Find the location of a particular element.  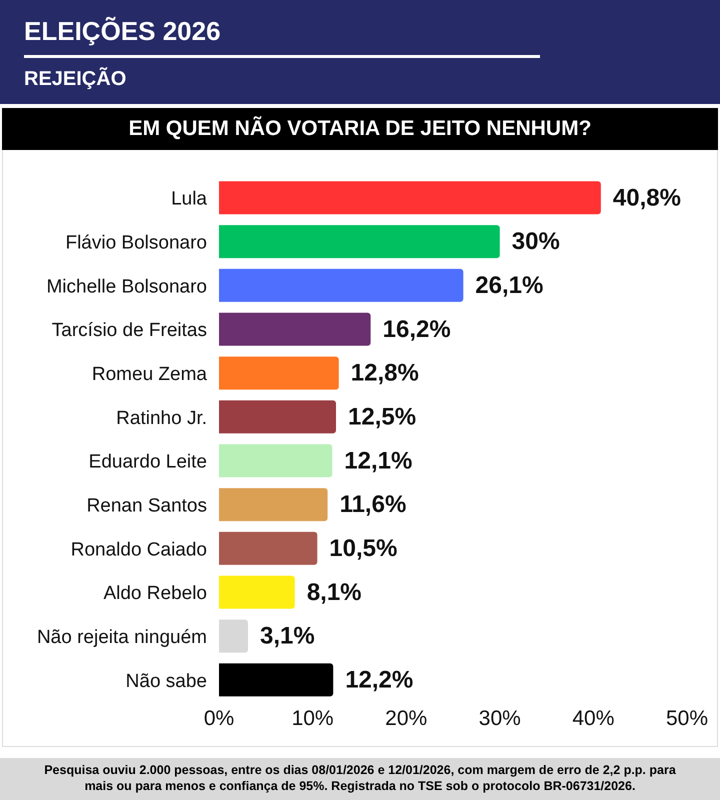

y-tick-label: Não sabe is located at coordinates (166, 681).